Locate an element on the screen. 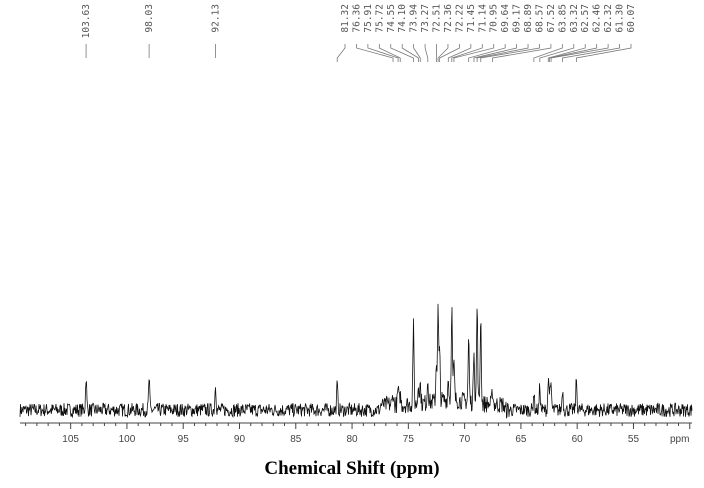 This screenshot has width=704, height=488. x-tick-label: 105 is located at coordinates (70, 439).